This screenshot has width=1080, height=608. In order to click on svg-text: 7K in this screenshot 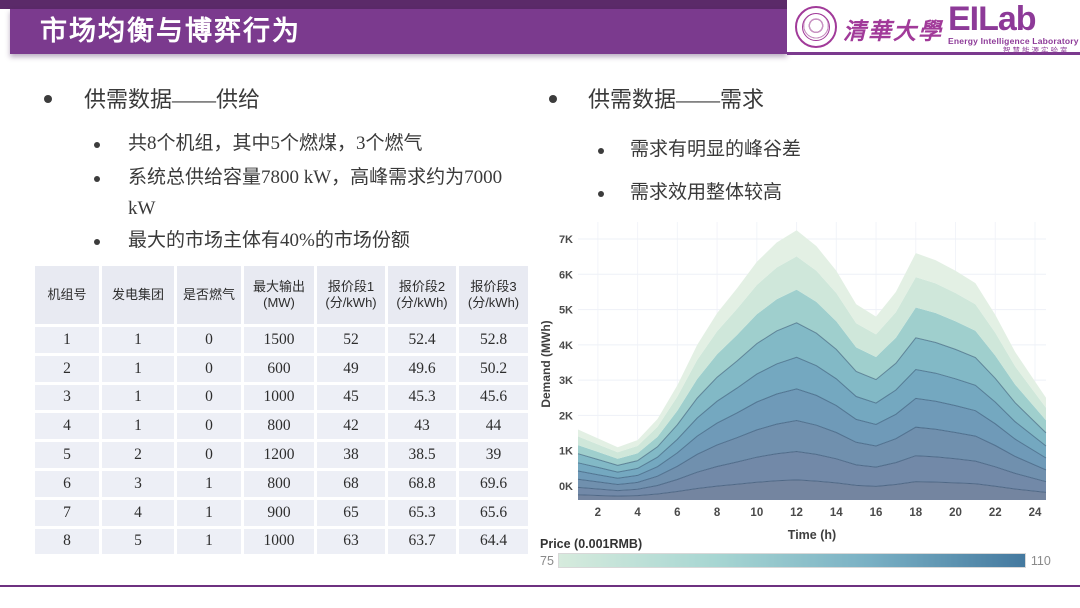, I will do `click(566, 240)`.